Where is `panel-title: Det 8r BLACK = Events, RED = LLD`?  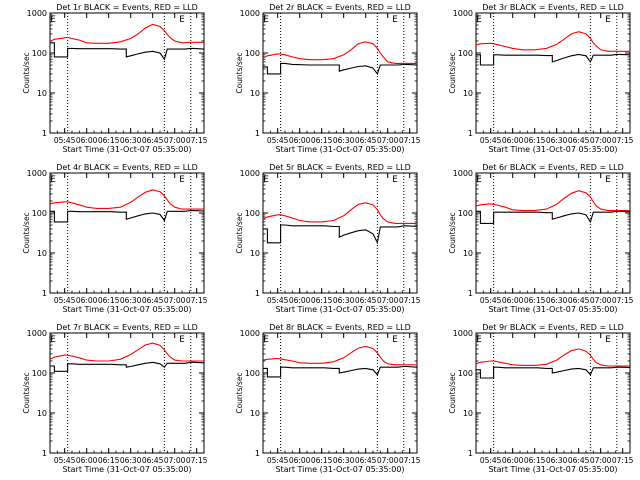
panel-title: Det 8r BLACK = Events, RED = LLD is located at coordinates (340, 327).